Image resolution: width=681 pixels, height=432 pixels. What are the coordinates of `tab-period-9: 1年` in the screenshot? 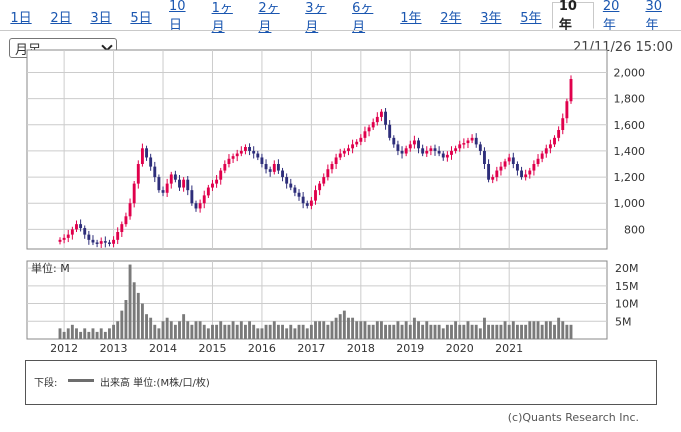 It's located at (411, 18).